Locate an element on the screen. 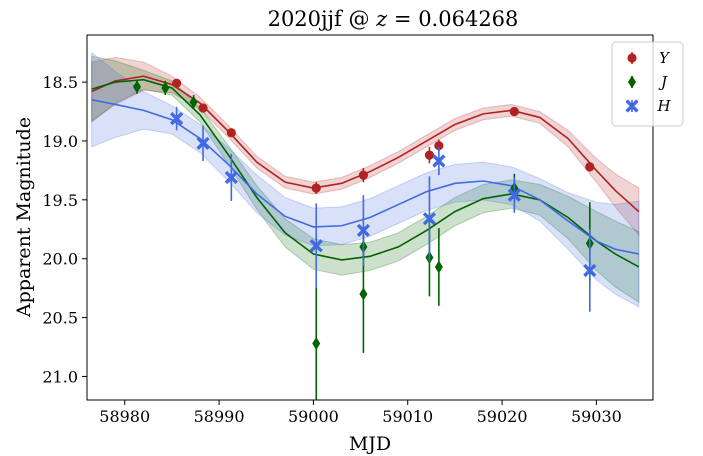 This screenshot has width=703, height=456. legend-label-j: J is located at coordinates (663, 82).